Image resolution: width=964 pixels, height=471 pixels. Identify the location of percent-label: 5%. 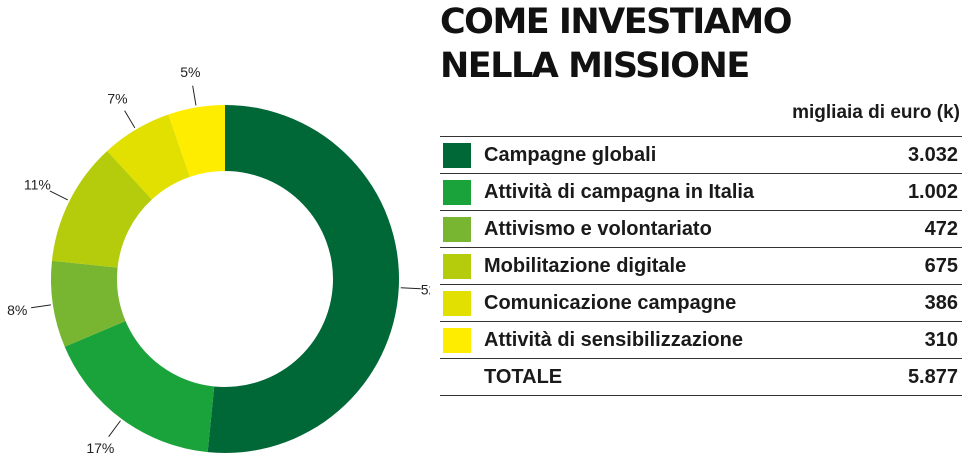
(190, 72).